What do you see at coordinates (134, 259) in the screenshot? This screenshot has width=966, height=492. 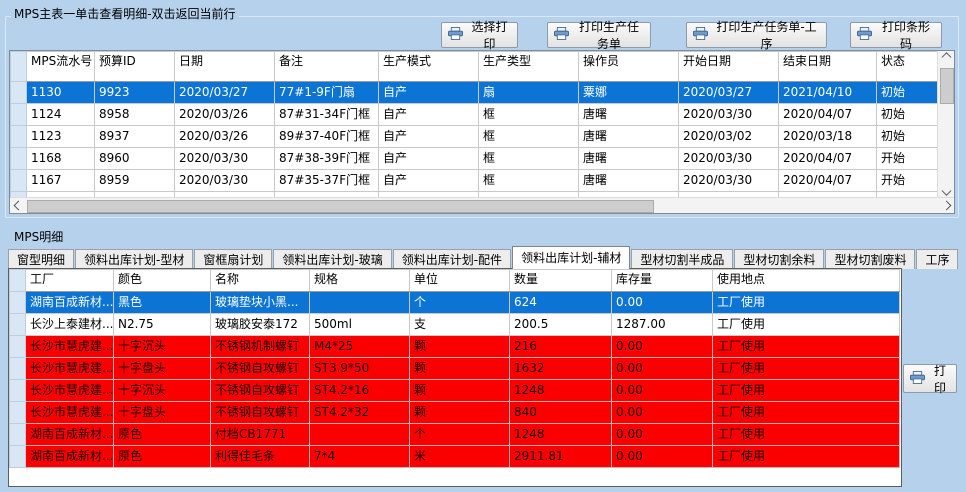 I see `tab-2: 领料出库计划-型材` at bounding box center [134, 259].